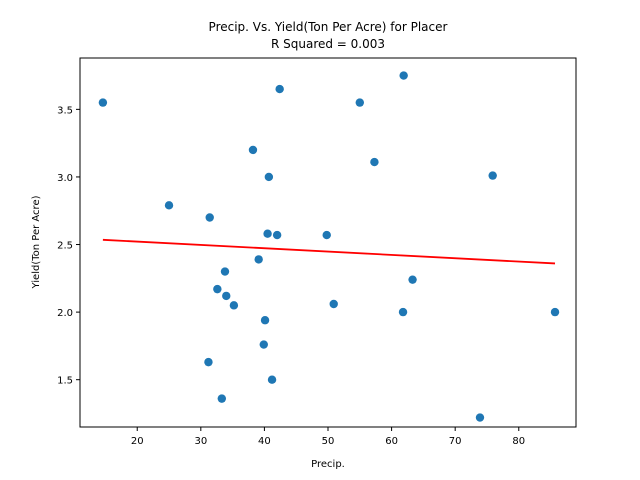 The image size is (640, 480). Describe the element at coordinates (328, 441) in the screenshot. I see `x-tick-label: 50` at that location.